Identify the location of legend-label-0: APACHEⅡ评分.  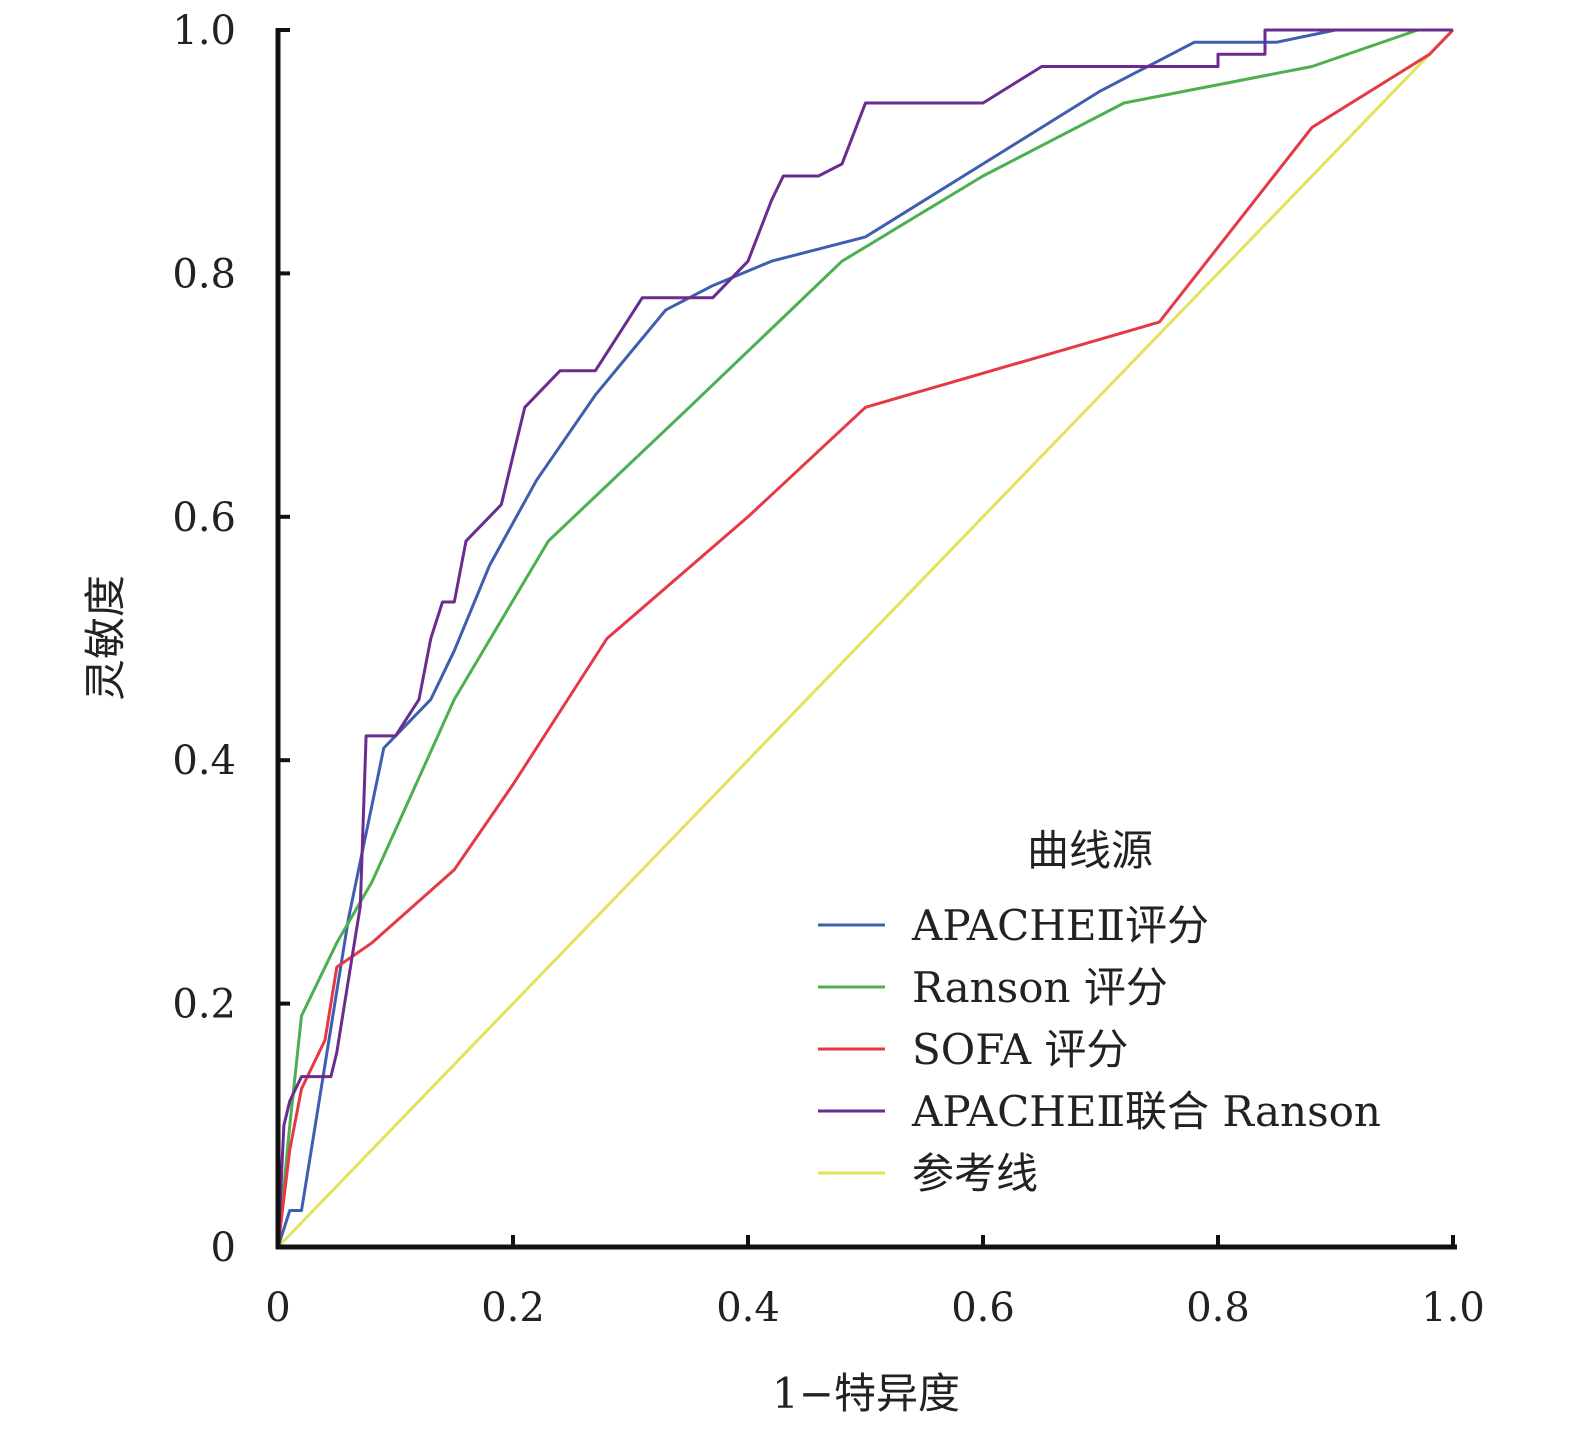
(1060, 925).